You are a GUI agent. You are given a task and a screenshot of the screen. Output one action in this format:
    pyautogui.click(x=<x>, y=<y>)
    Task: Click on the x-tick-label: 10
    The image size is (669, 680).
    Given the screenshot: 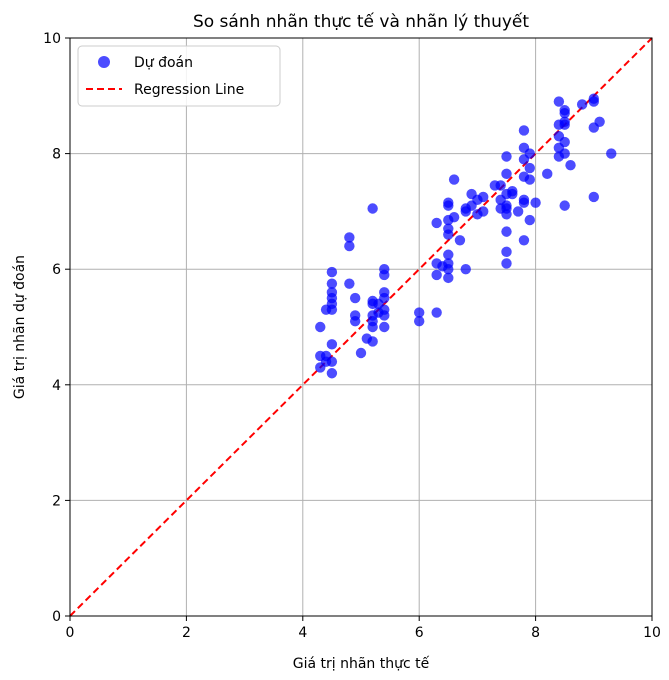 What is the action you would take?
    pyautogui.click(x=652, y=633)
    